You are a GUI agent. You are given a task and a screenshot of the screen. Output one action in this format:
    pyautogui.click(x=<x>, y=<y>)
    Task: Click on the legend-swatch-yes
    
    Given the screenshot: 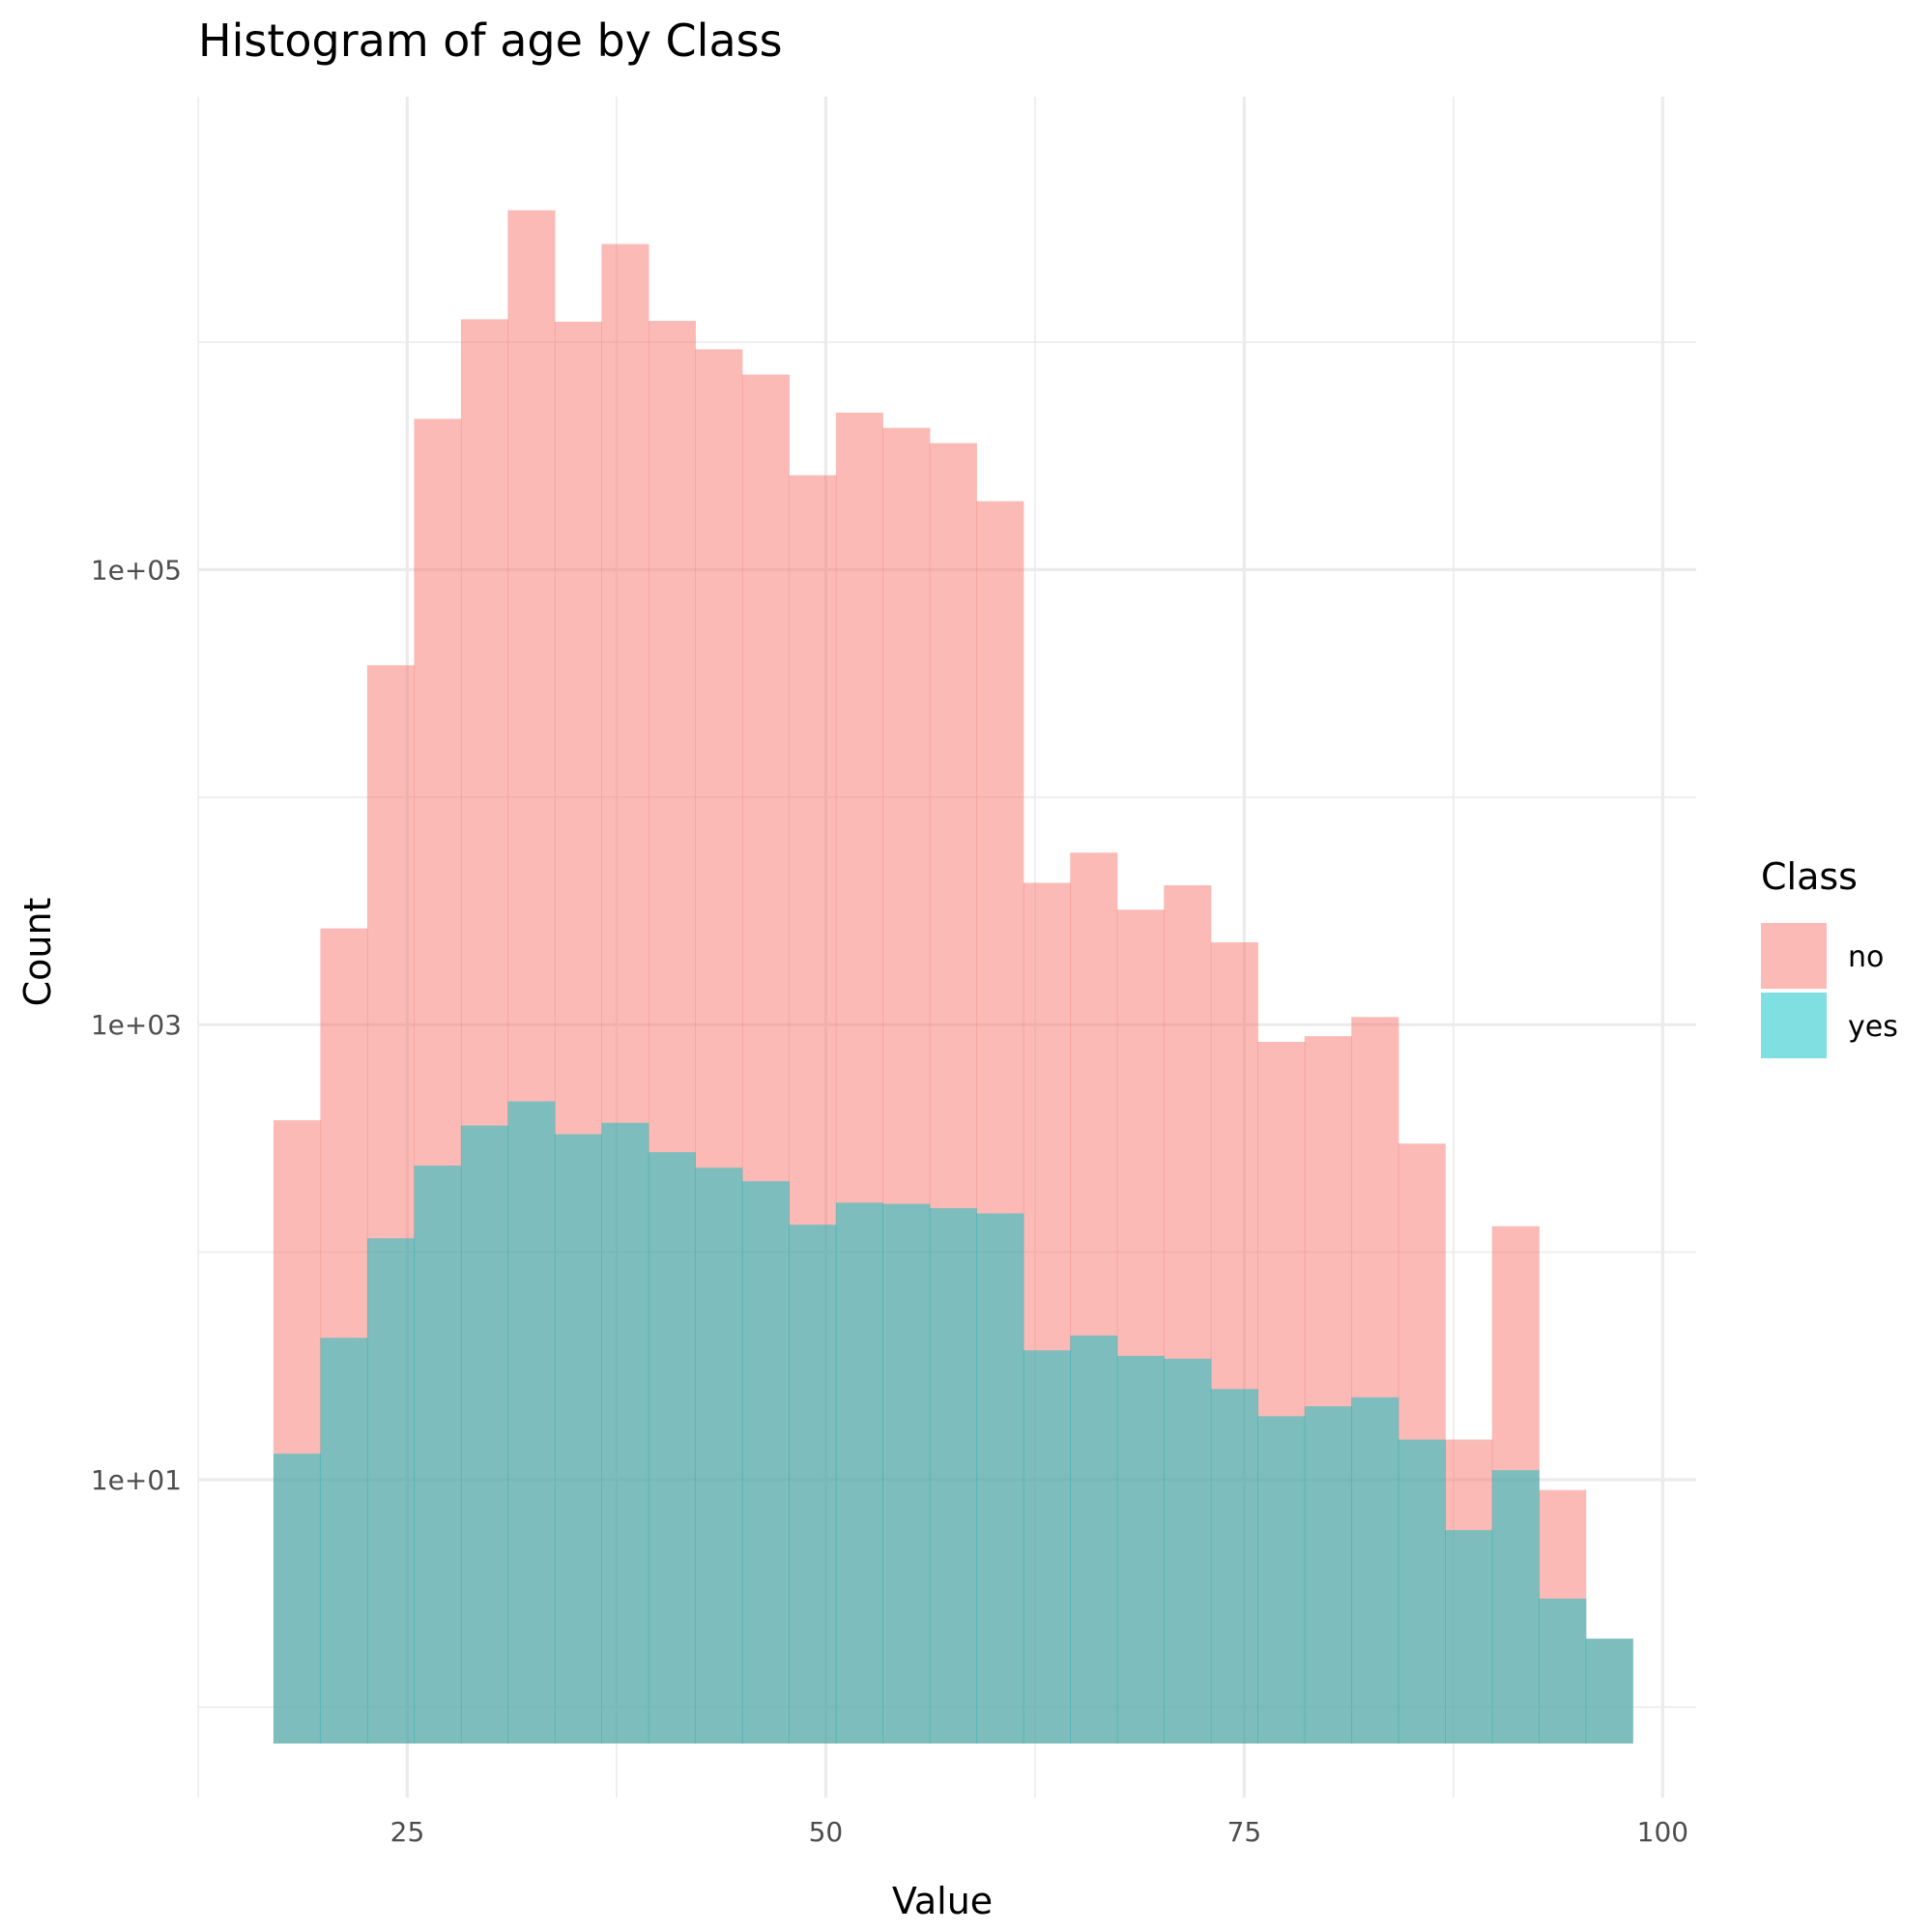 What is the action you would take?
    pyautogui.click(x=1794, y=1025)
    